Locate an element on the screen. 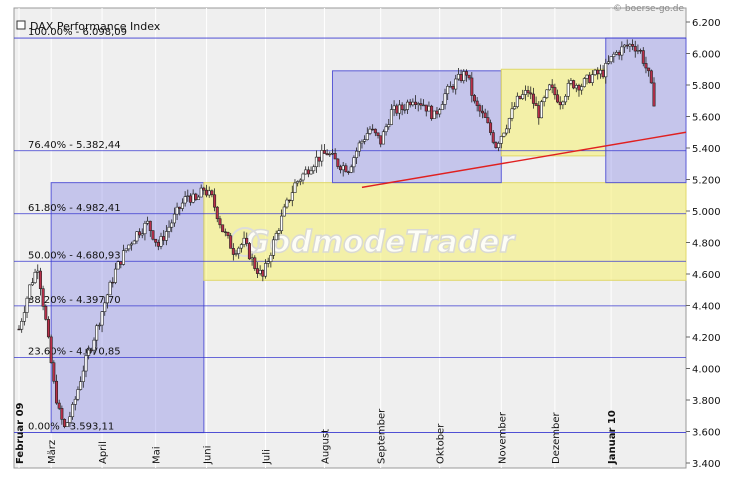 The width and height of the screenshot is (730, 481). watermark: GodmodeTrader is located at coordinates (380, 242).